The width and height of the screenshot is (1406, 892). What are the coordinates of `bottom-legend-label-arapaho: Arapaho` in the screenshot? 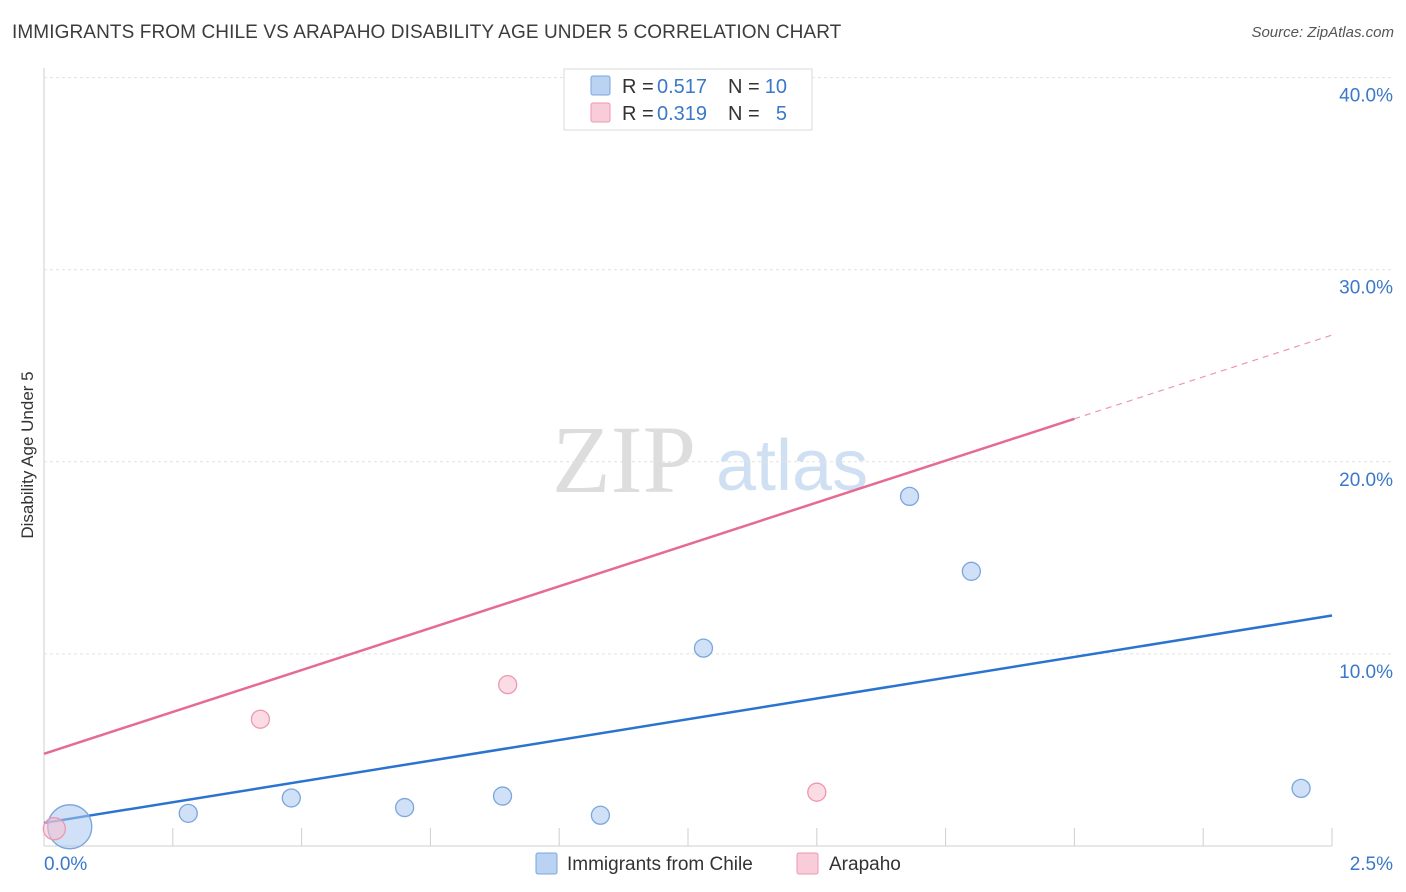 It's located at (865, 864).